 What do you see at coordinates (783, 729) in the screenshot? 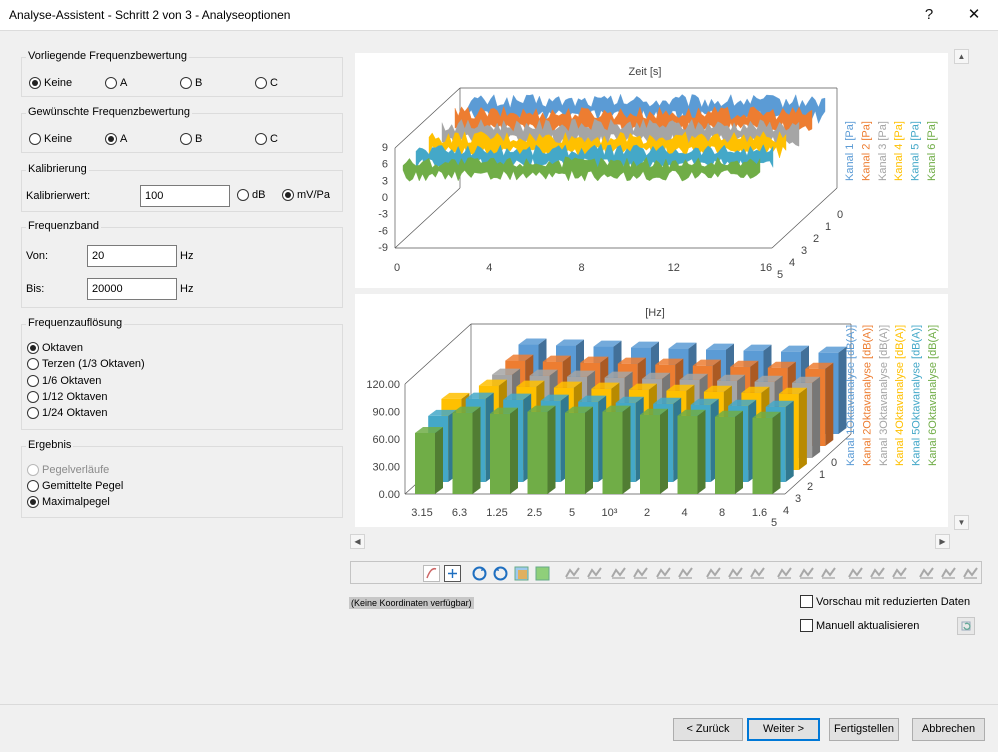
I see `next-button: Weiter >` at bounding box center [783, 729].